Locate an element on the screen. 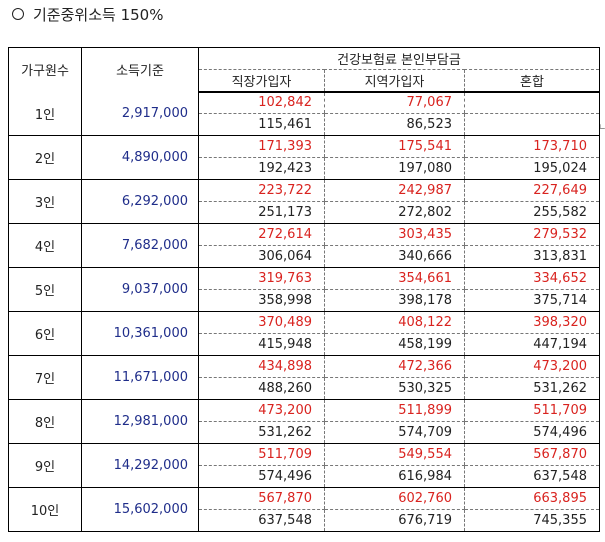 This screenshot has width=605, height=542. employee-value-lower: 574,496 is located at coordinates (261, 476).